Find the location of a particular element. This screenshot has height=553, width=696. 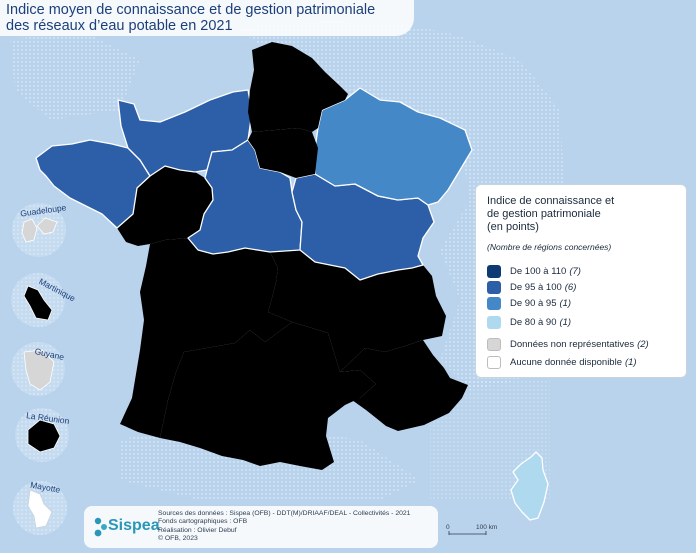

territory-guyane is located at coordinates (39, 370).